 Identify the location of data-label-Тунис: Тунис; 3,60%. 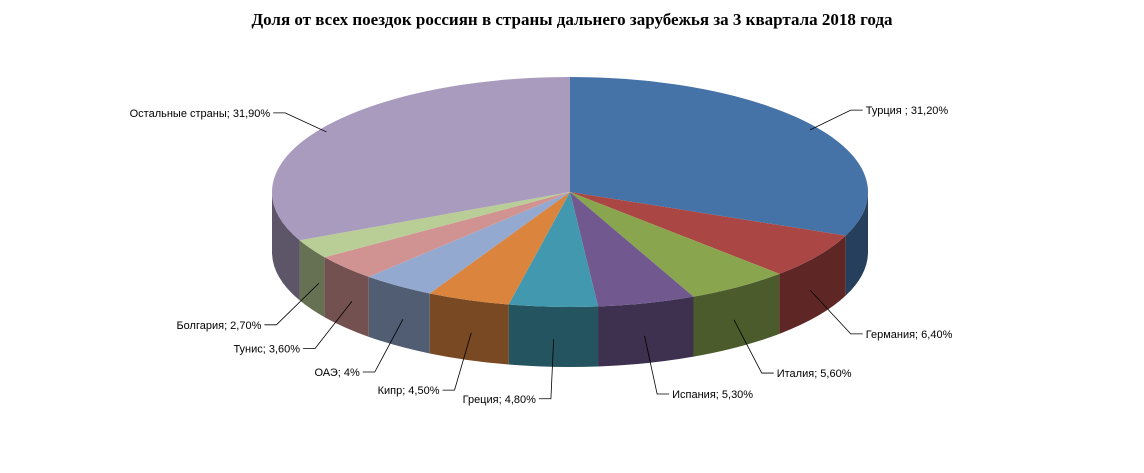
(266, 350).